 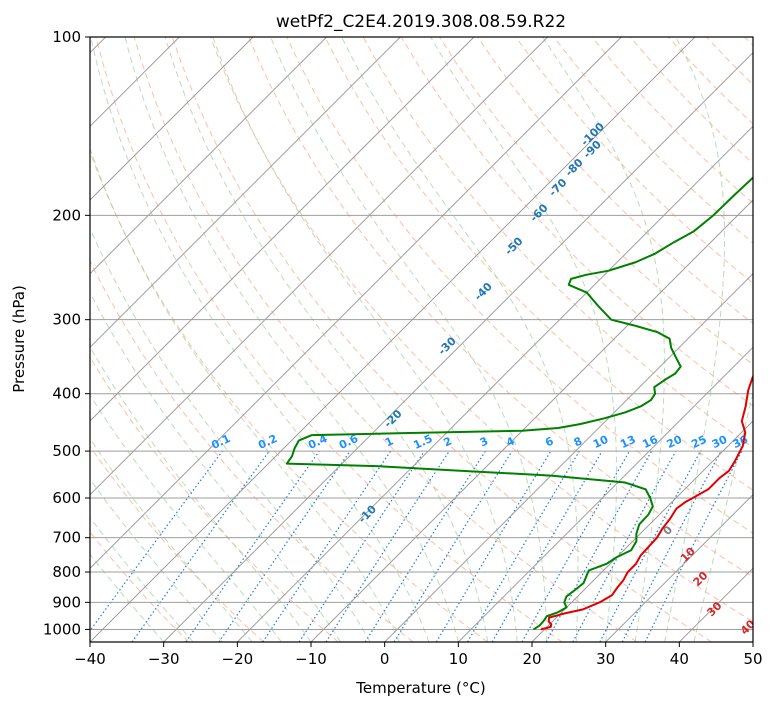 I want to click on x-tick-label: −10, so click(x=311, y=659).